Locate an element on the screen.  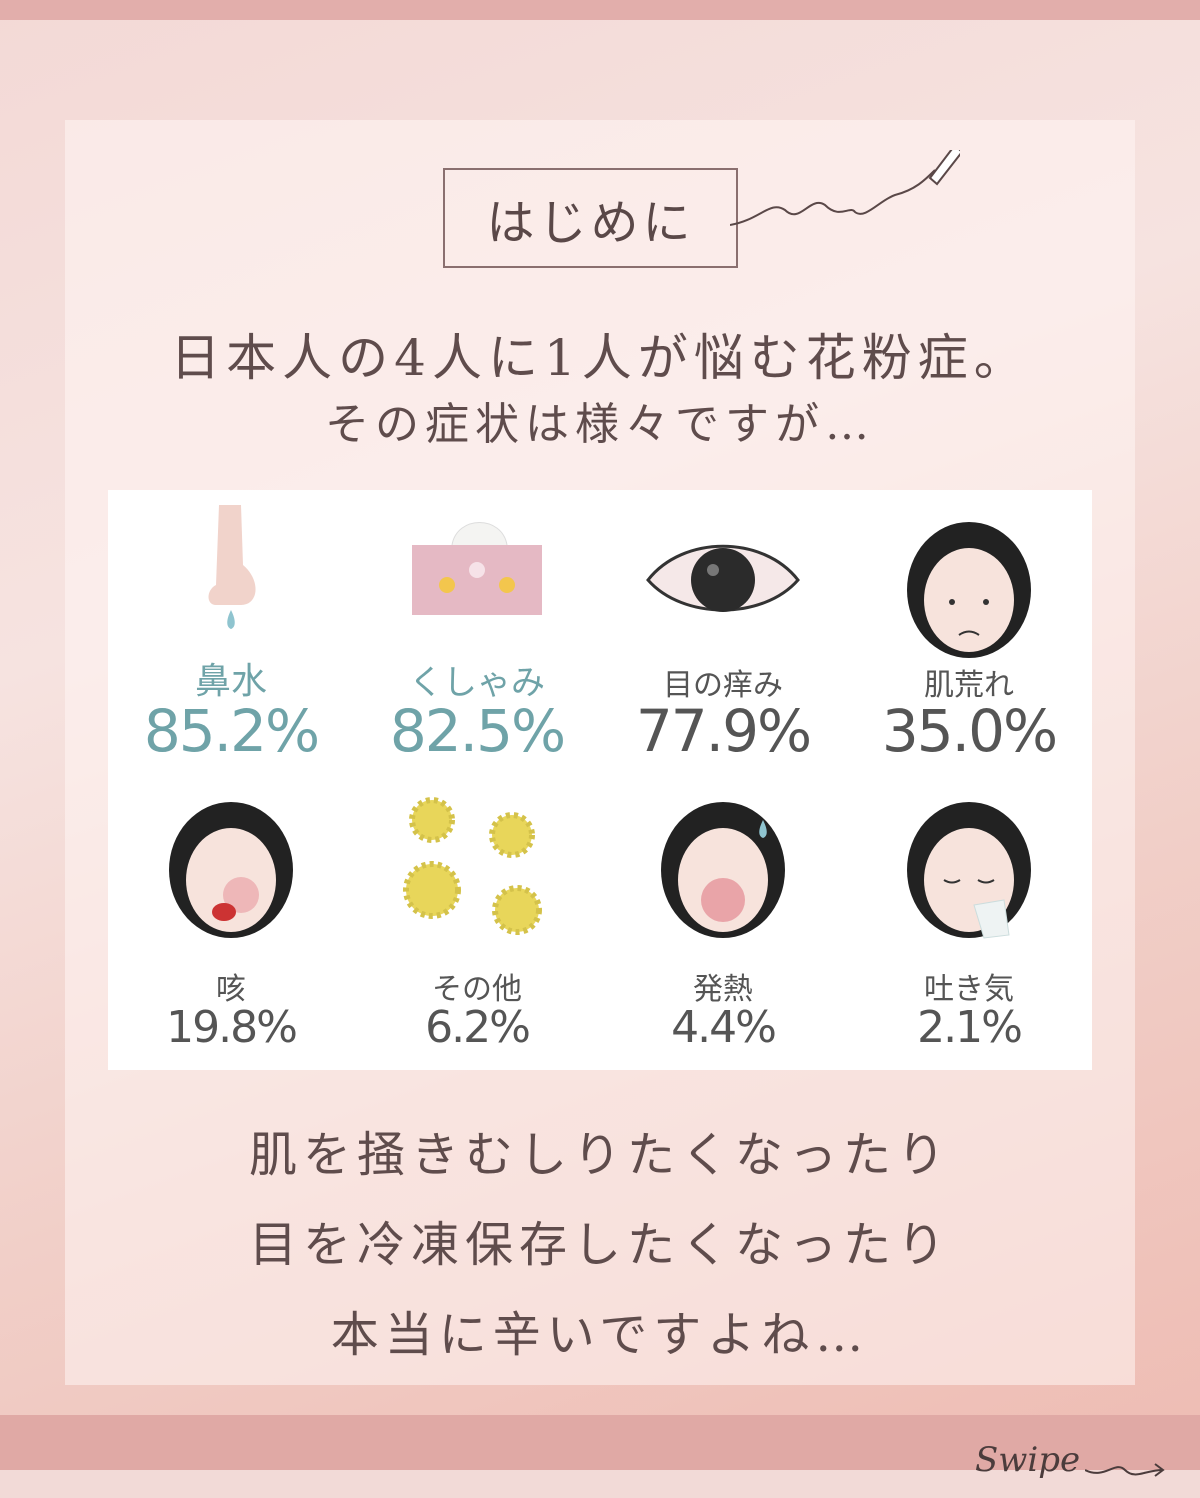
nose-icon is located at coordinates (232, 567).